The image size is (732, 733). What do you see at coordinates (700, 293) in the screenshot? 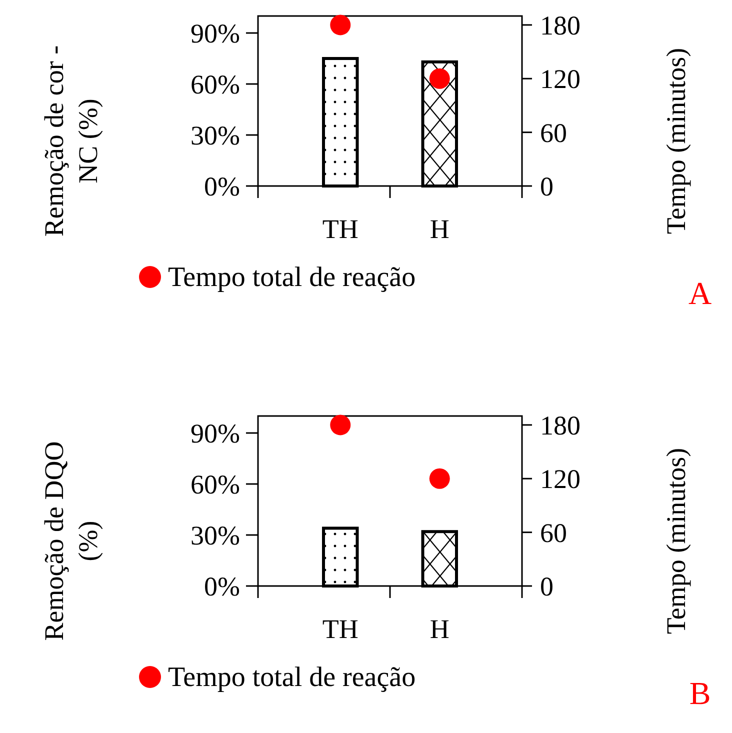
I see `text: A` at bounding box center [700, 293].